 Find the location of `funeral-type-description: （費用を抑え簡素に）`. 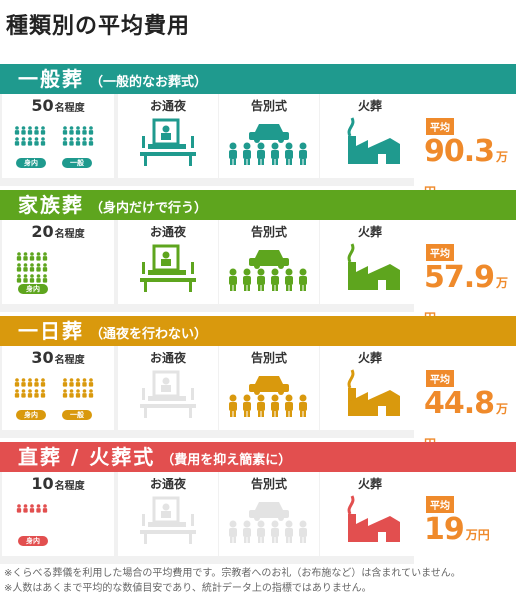

funeral-type-description: （費用を抑え簡素に） is located at coordinates (226, 460).